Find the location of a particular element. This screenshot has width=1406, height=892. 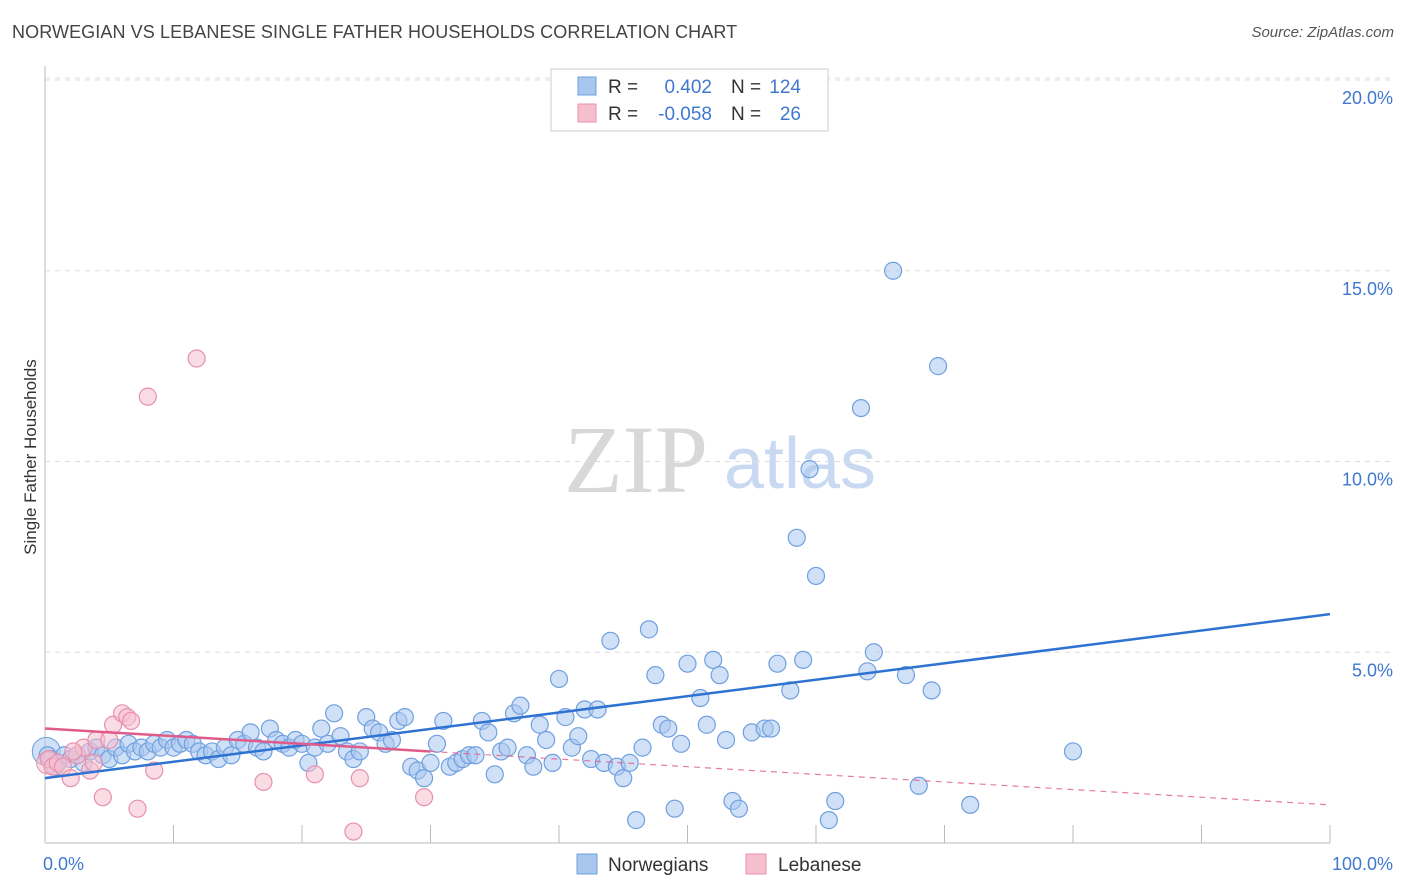

legend-n-label-1: N = is located at coordinates (746, 87).